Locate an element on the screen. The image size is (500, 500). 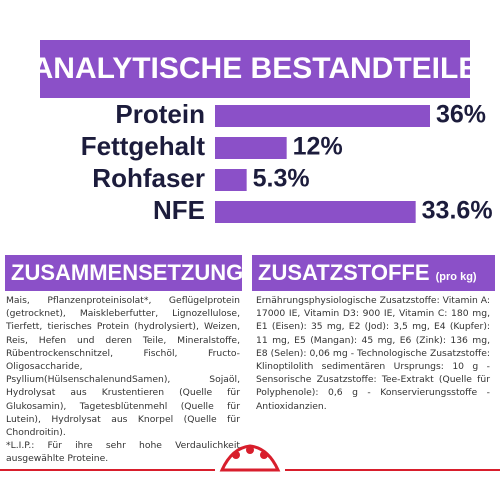
category-label: Protein is located at coordinates (160, 114).